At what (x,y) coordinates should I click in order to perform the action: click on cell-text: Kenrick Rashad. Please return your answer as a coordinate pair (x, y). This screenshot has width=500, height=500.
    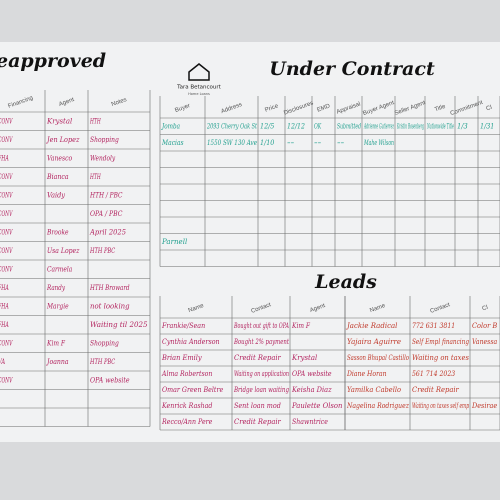
    Looking at the image, I should click on (187, 406).